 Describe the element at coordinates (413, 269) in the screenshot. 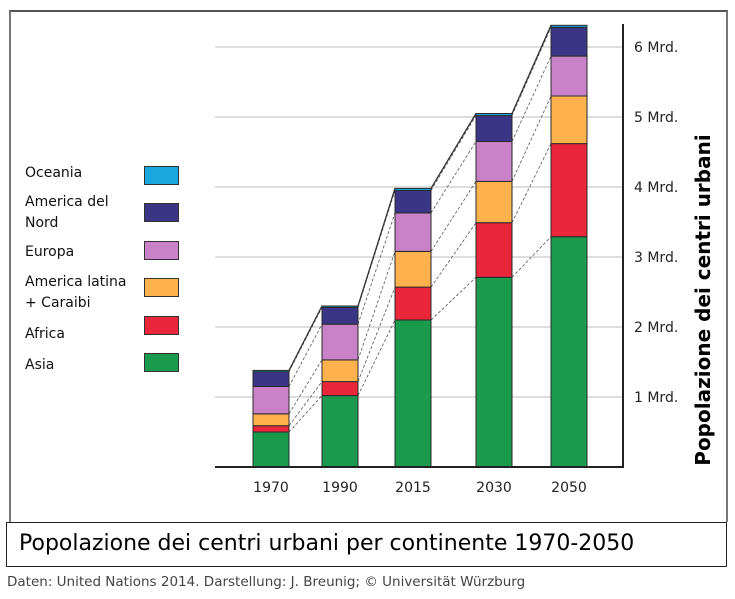

I see `bar-2015-america-latina-caraibi` at that location.